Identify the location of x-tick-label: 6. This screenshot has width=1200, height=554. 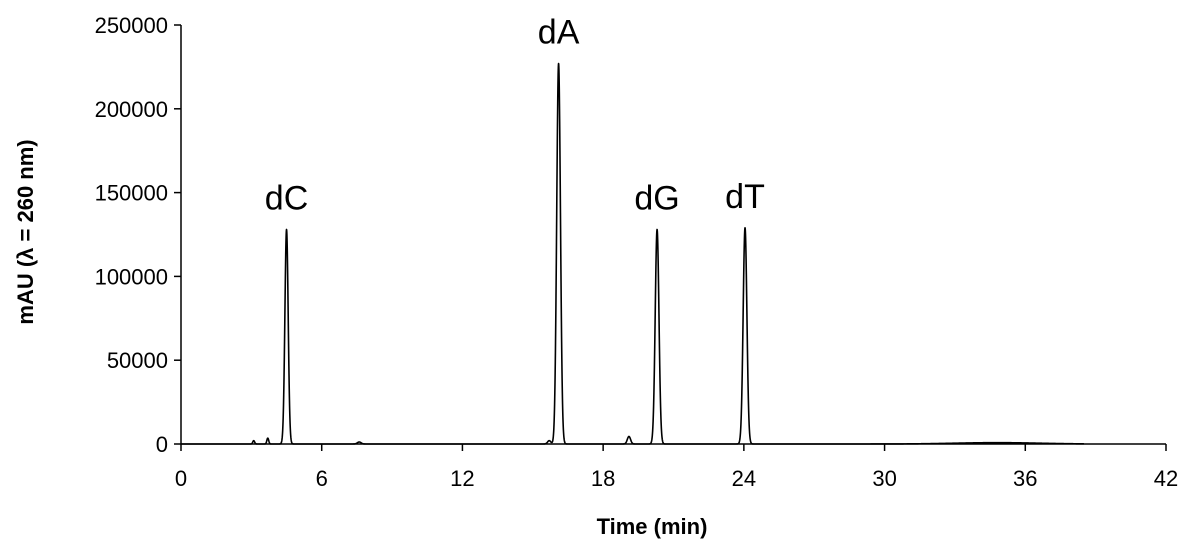
(322, 478).